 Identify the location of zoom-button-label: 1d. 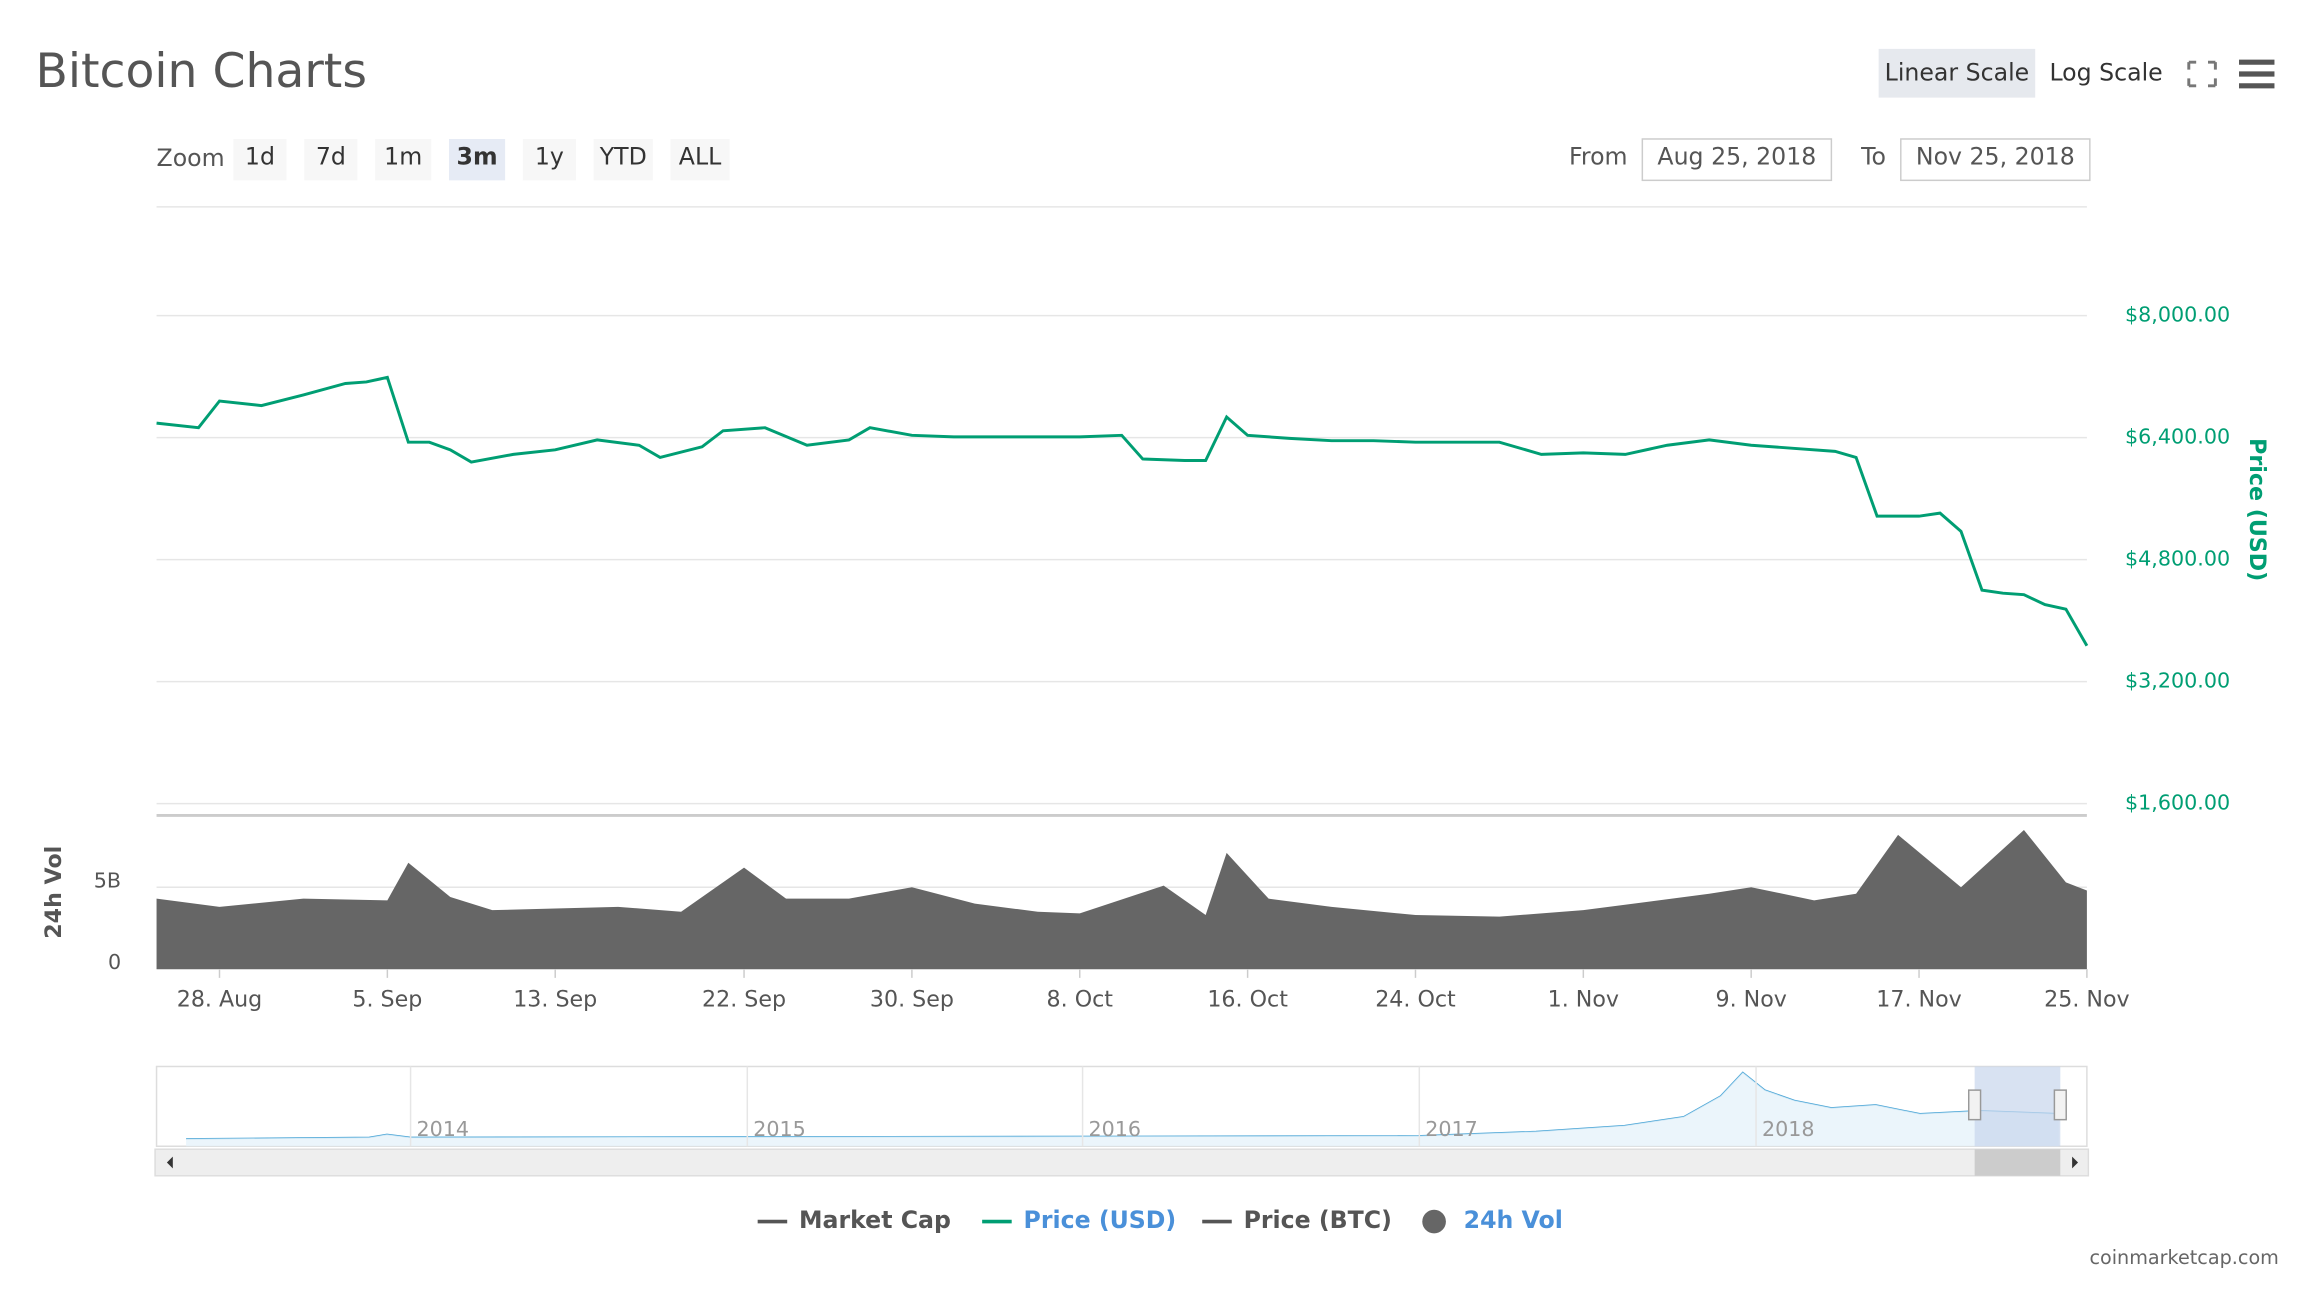
(260, 157).